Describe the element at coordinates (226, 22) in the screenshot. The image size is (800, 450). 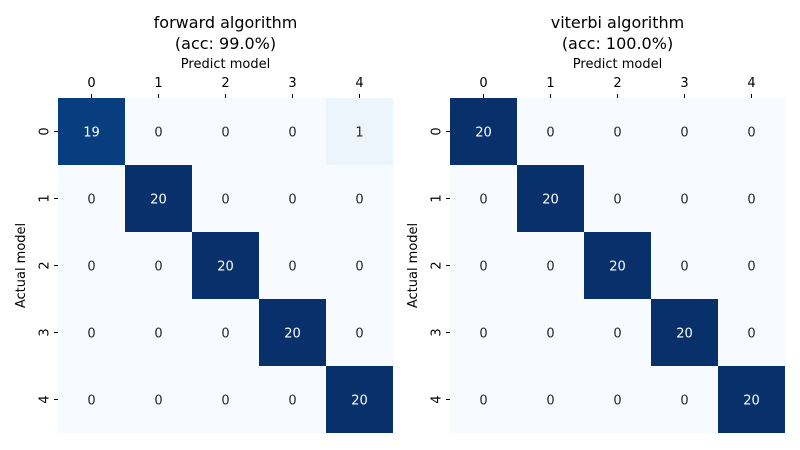
I see `chart-title-line-0: forward algorithm` at that location.